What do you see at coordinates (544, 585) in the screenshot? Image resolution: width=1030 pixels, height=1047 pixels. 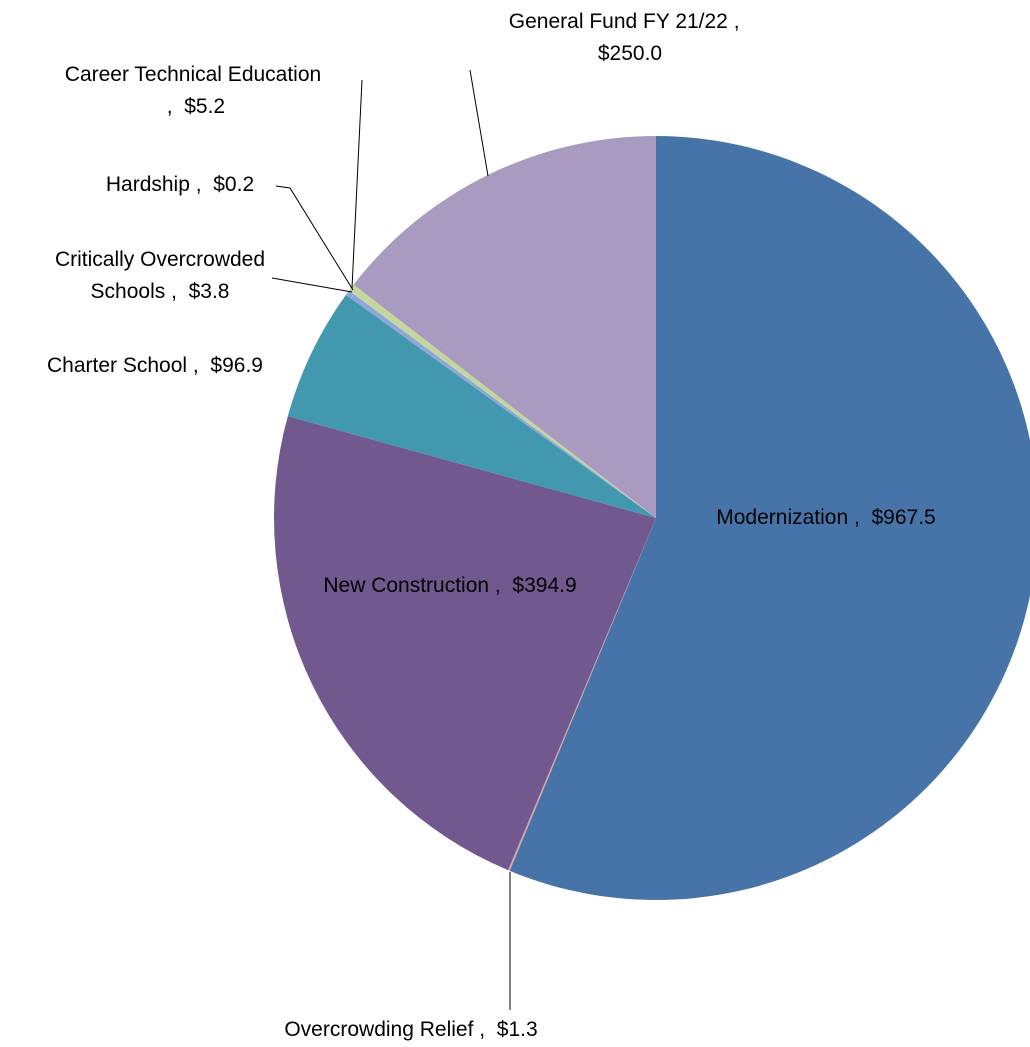 I see `value-label: $394.9` at bounding box center [544, 585].